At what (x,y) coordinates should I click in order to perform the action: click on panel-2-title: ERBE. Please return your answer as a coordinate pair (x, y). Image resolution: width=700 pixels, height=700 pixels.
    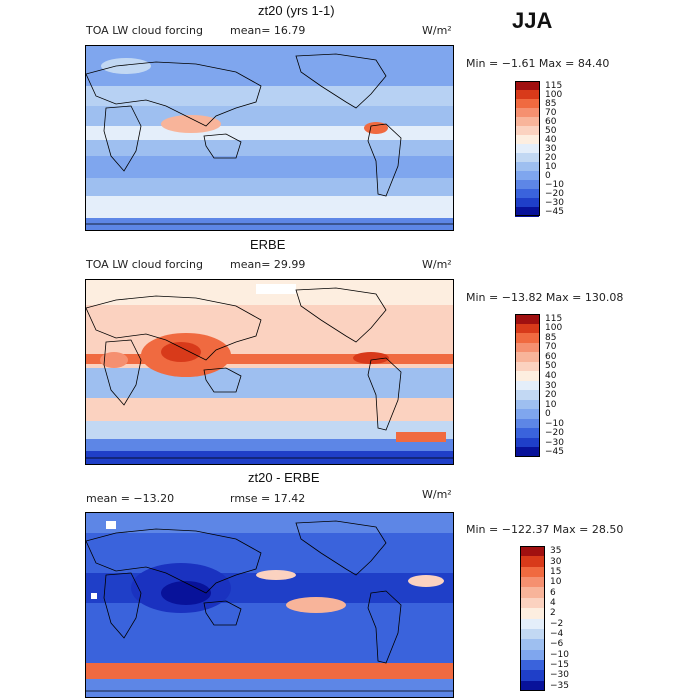
    Looking at the image, I should click on (268, 244).